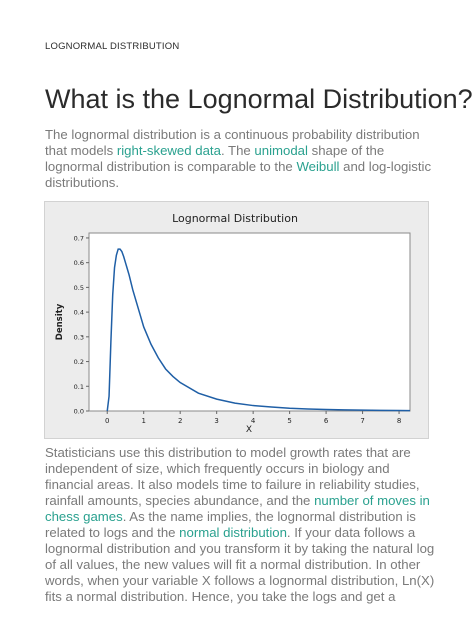 The width and height of the screenshot is (474, 632). I want to click on y-tick-label: 0.3, so click(79, 337).